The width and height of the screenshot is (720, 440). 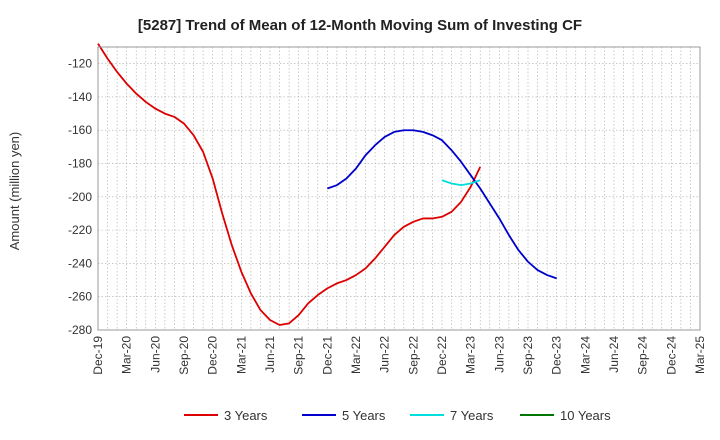 I want to click on series-line-7-years, so click(x=461, y=183).